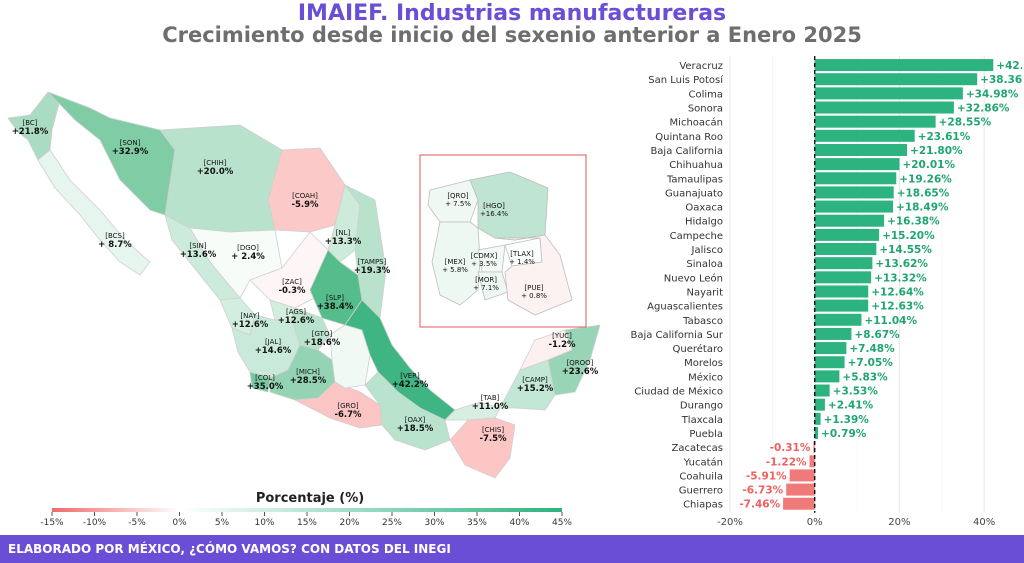 Image resolution: width=1024 pixels, height=563 pixels. Describe the element at coordinates (533, 275) in the screenshot. I see `inset-shape-pue` at that location.